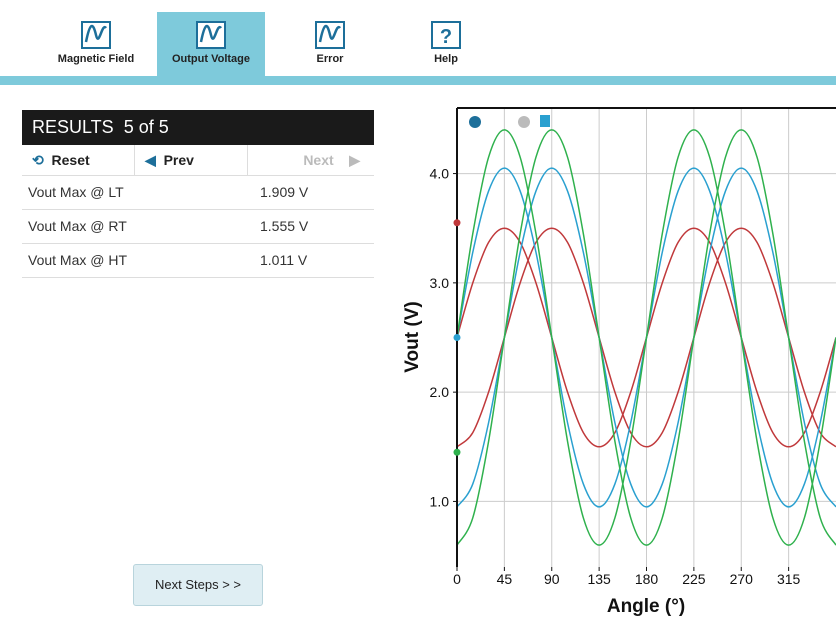 The image size is (836, 623). What do you see at coordinates (789, 579) in the screenshot?
I see `x-tick-label: 315` at bounding box center [789, 579].